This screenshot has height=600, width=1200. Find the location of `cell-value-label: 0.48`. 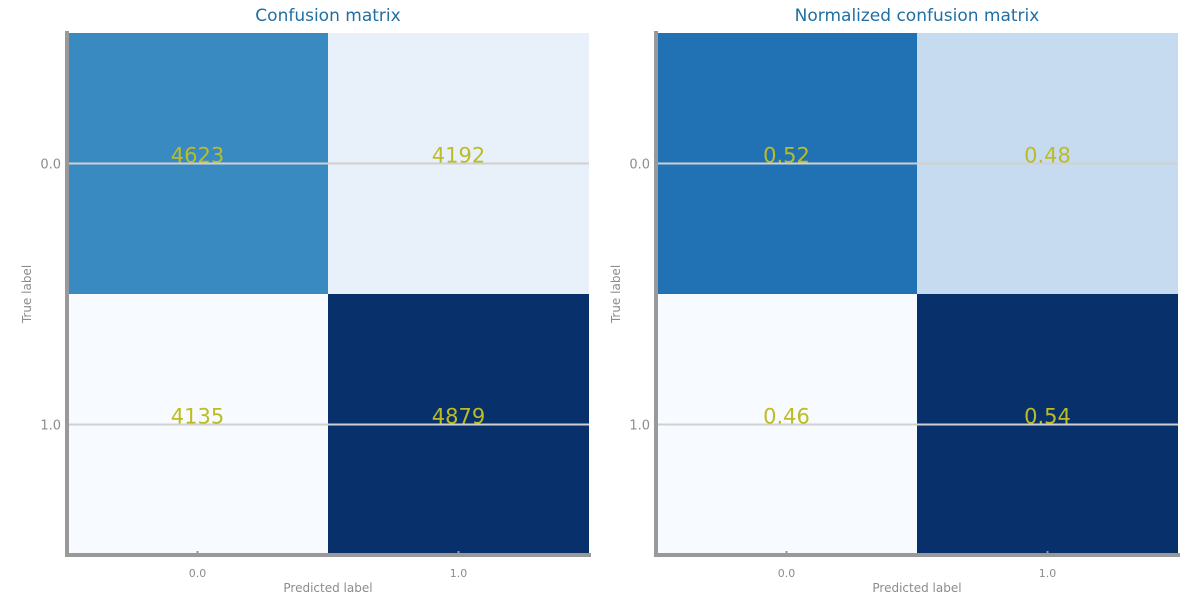

cell-value-label: 0.48 is located at coordinates (1047, 156).